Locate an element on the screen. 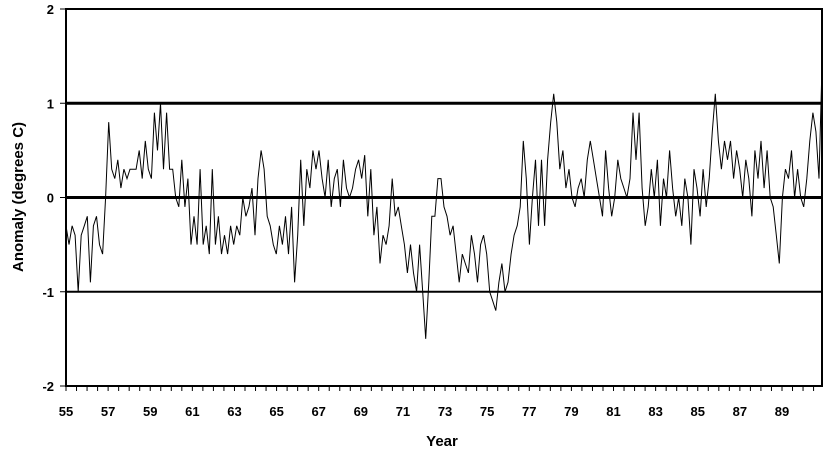 The width and height of the screenshot is (826, 460). x-tick-label: 71 is located at coordinates (403, 411).